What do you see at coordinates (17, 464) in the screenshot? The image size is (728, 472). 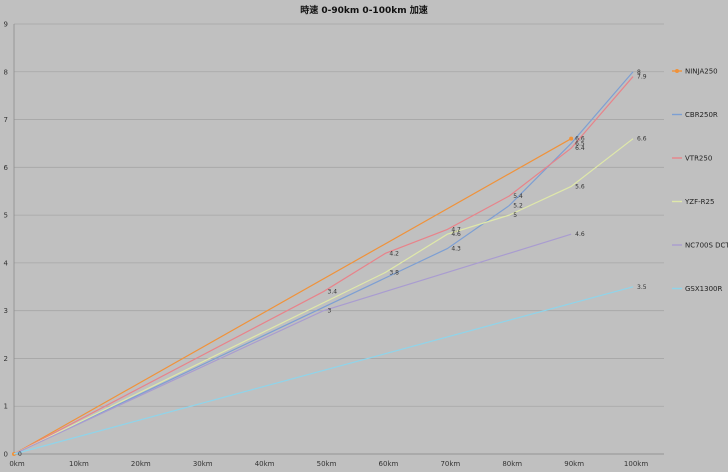 I see `x-tick-label: 0km` at bounding box center [17, 464].